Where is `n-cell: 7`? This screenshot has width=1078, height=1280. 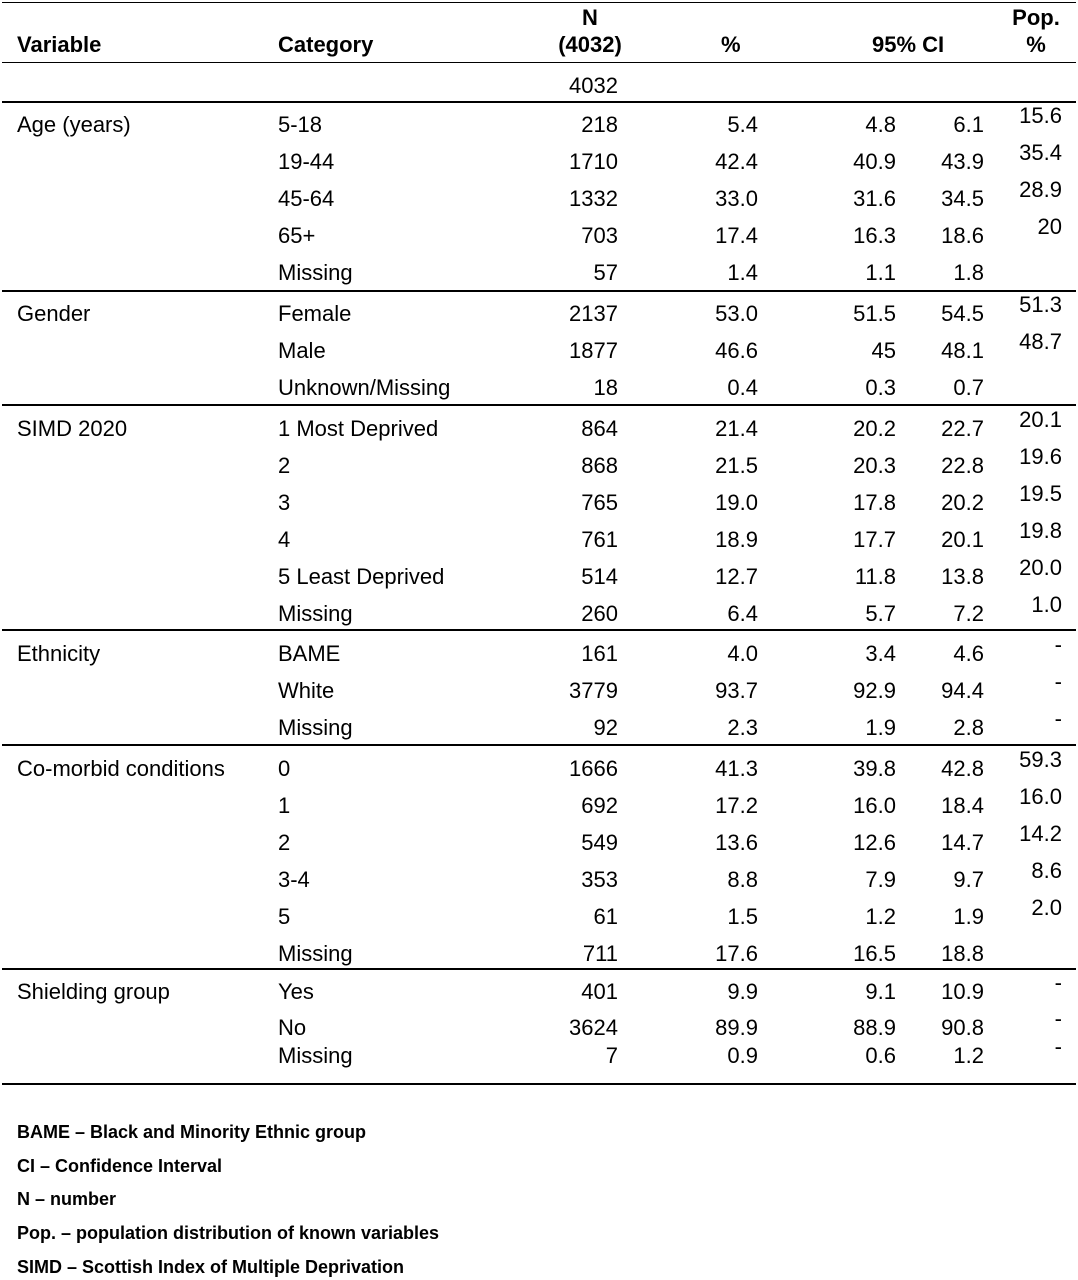 n-cell: 7 is located at coordinates (611, 1055).